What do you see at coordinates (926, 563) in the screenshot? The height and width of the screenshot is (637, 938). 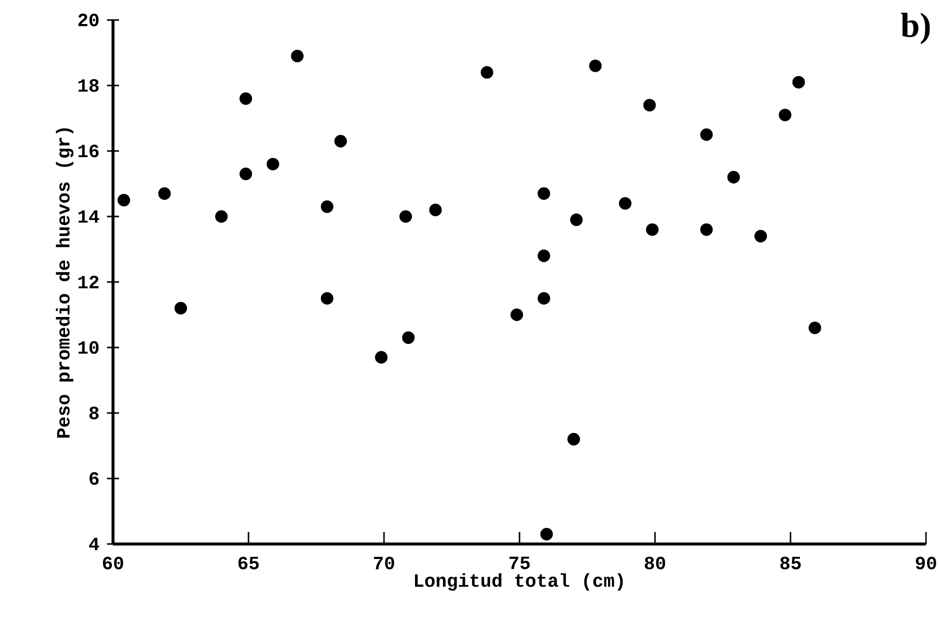 I see `x-tick-label: 90` at bounding box center [926, 563].